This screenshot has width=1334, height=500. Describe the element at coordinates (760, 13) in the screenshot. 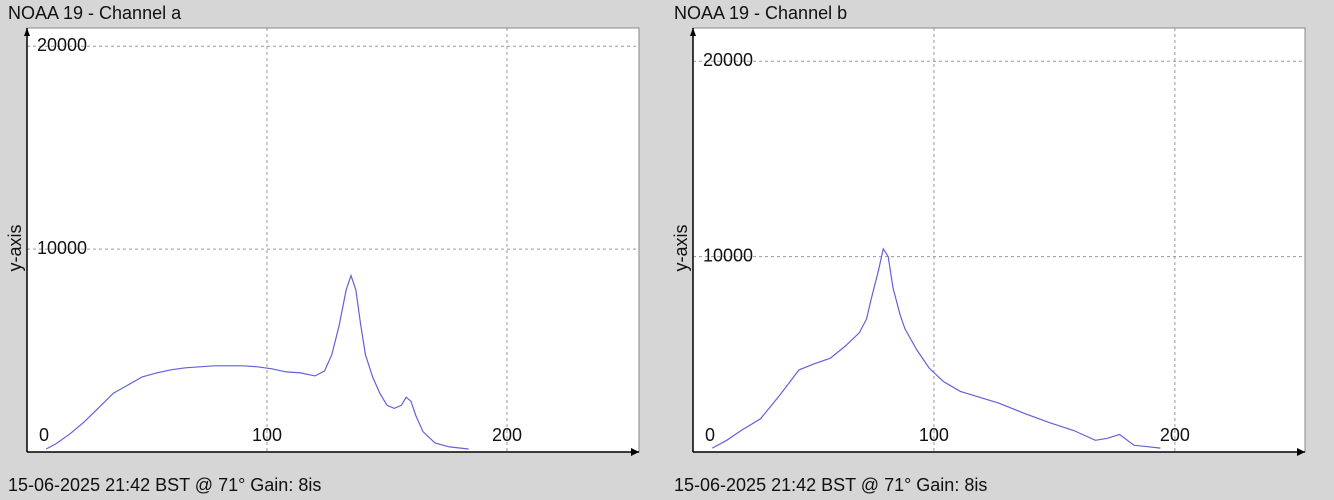

I see `chart-title: NOAA 19 - Channel b` at that location.